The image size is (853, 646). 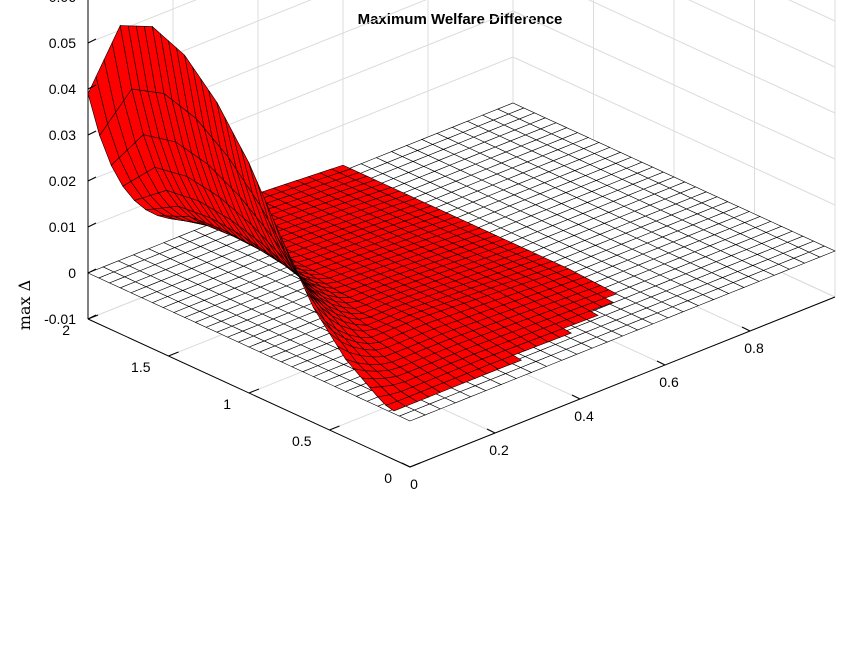 I want to click on z-tick-label: 0.01, so click(x=62, y=227).